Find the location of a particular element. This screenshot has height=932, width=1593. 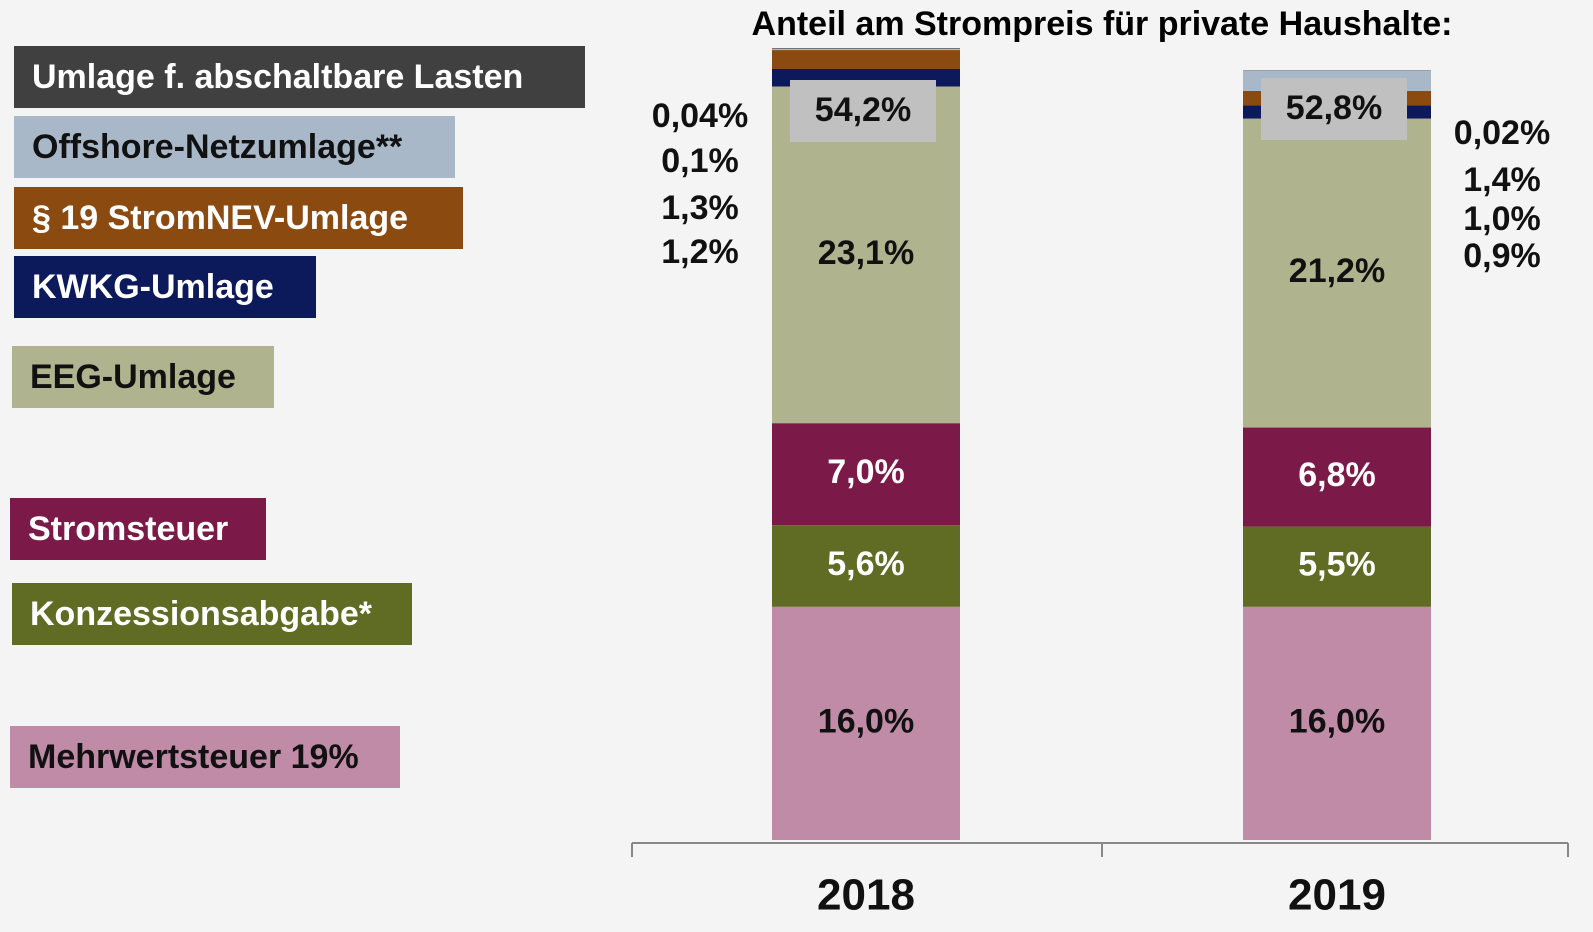

data-label: 1,0% is located at coordinates (1502, 219).